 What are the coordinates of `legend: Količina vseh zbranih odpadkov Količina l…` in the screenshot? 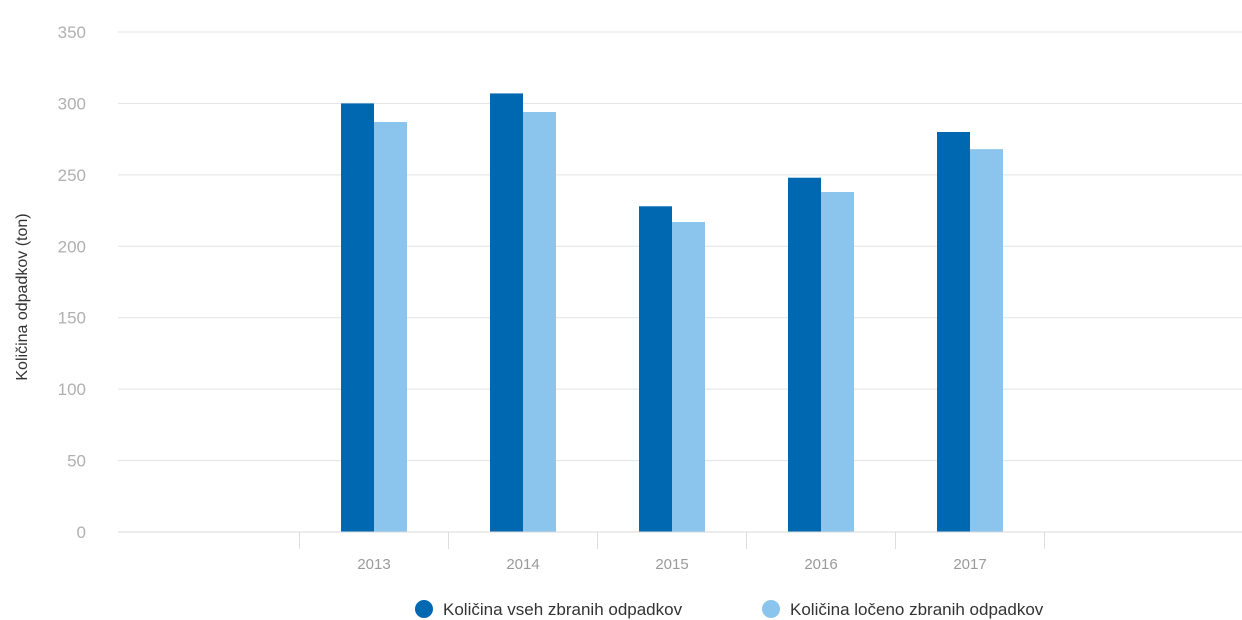 It's located at (729, 609).